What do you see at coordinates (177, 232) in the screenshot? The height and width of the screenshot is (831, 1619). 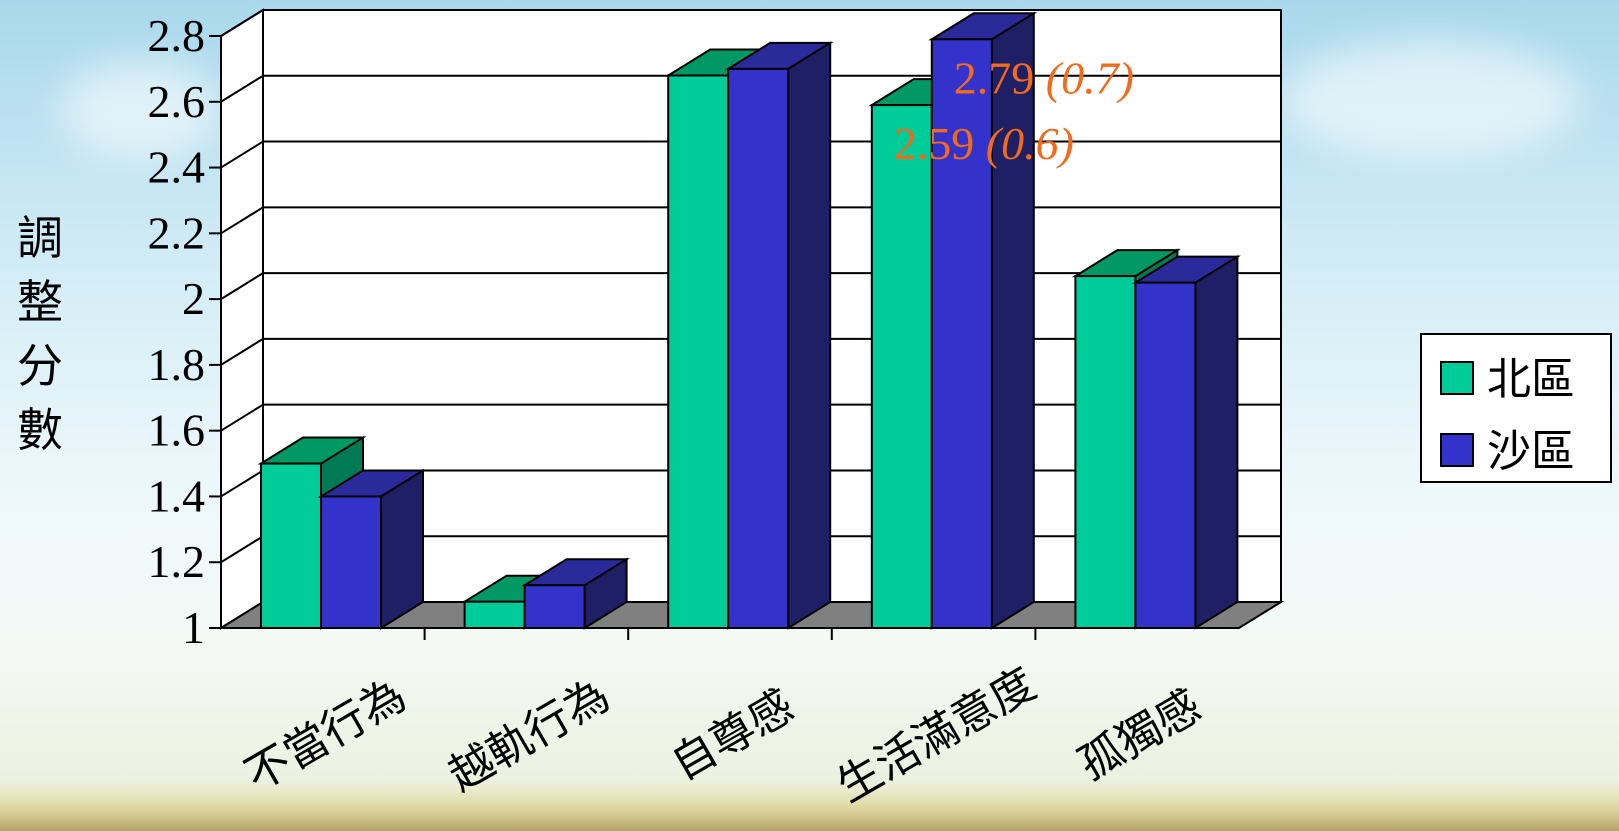 I see `y-tick-label: 2.2` at bounding box center [177, 232].